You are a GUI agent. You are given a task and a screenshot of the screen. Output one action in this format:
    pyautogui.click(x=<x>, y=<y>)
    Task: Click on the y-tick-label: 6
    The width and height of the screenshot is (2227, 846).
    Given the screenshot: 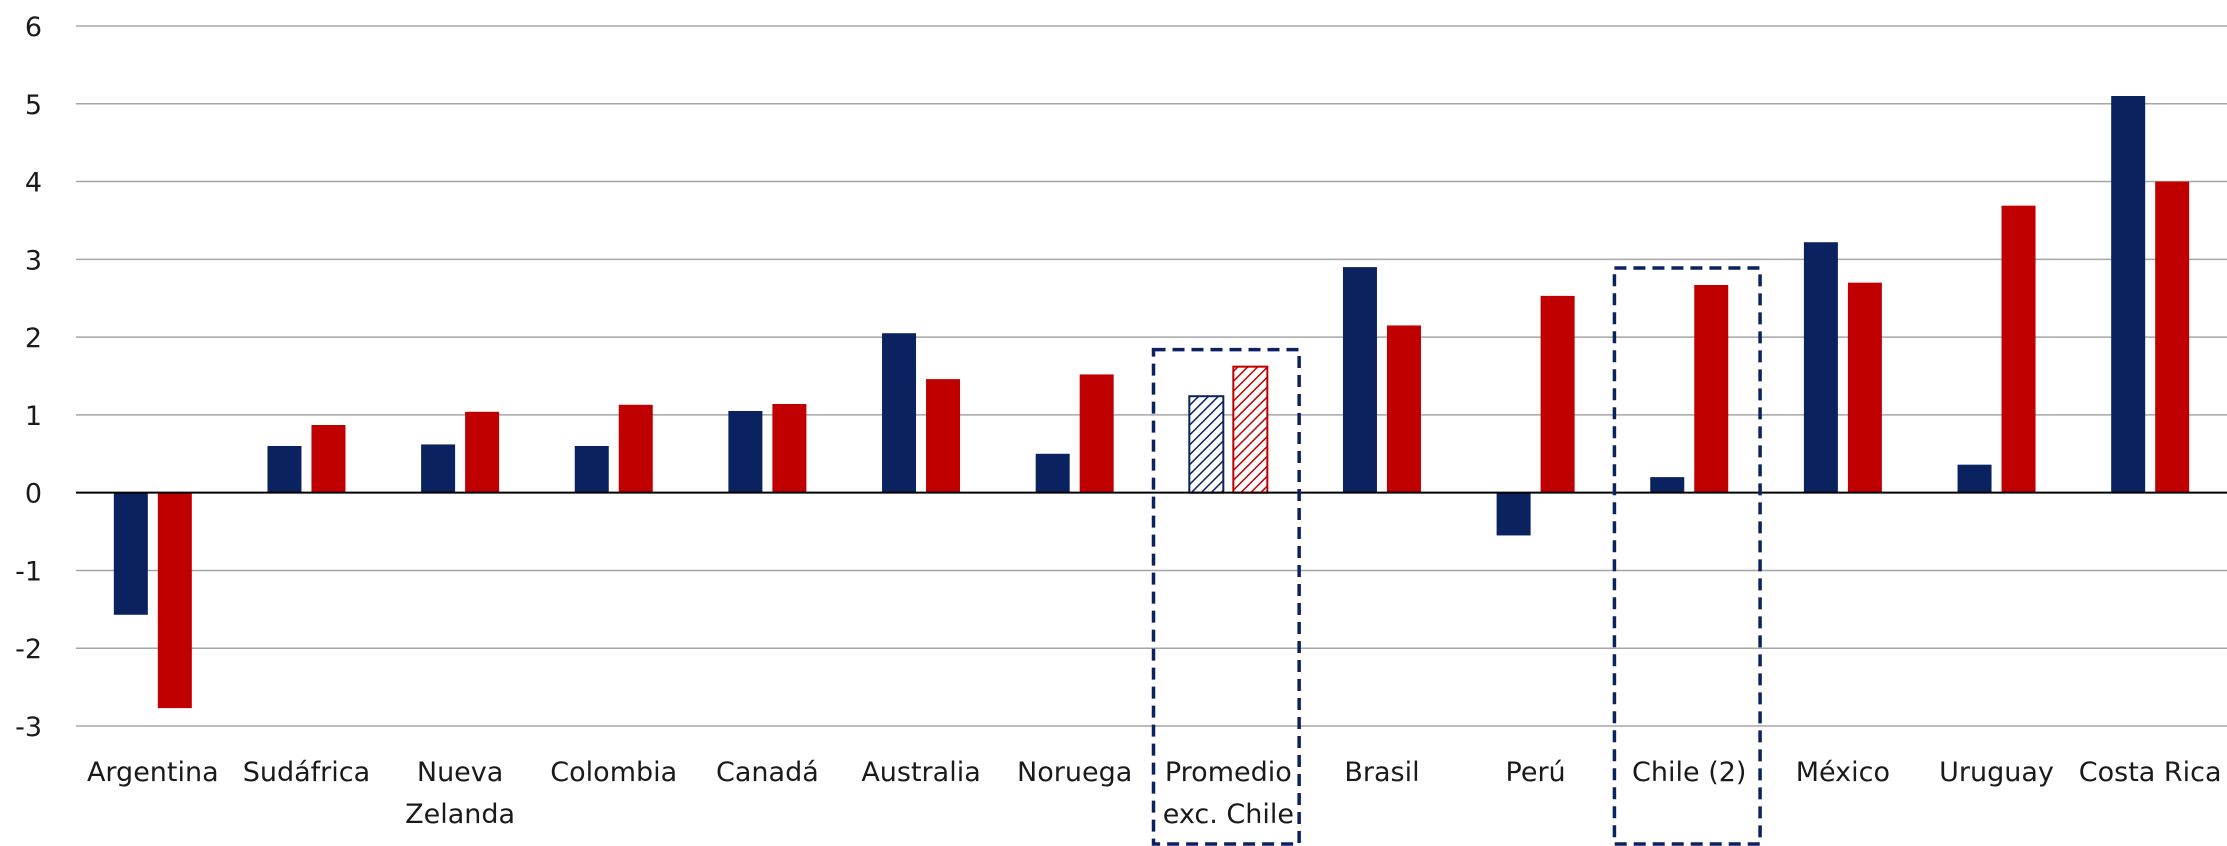 What is the action you would take?
    pyautogui.click(x=33, y=27)
    